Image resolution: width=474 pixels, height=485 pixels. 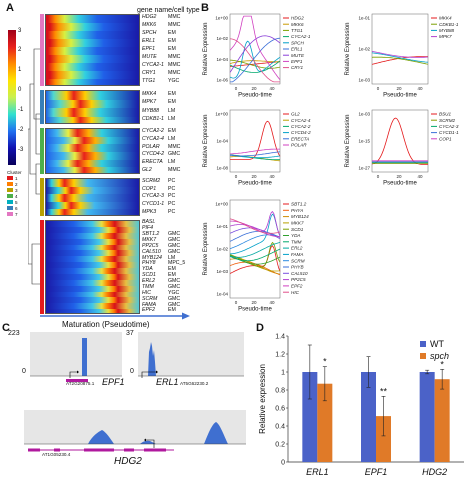 What do you see at coordinates (151, 251) in the screenshot?
I see `gene-name: CAL510` at bounding box center [151, 251].